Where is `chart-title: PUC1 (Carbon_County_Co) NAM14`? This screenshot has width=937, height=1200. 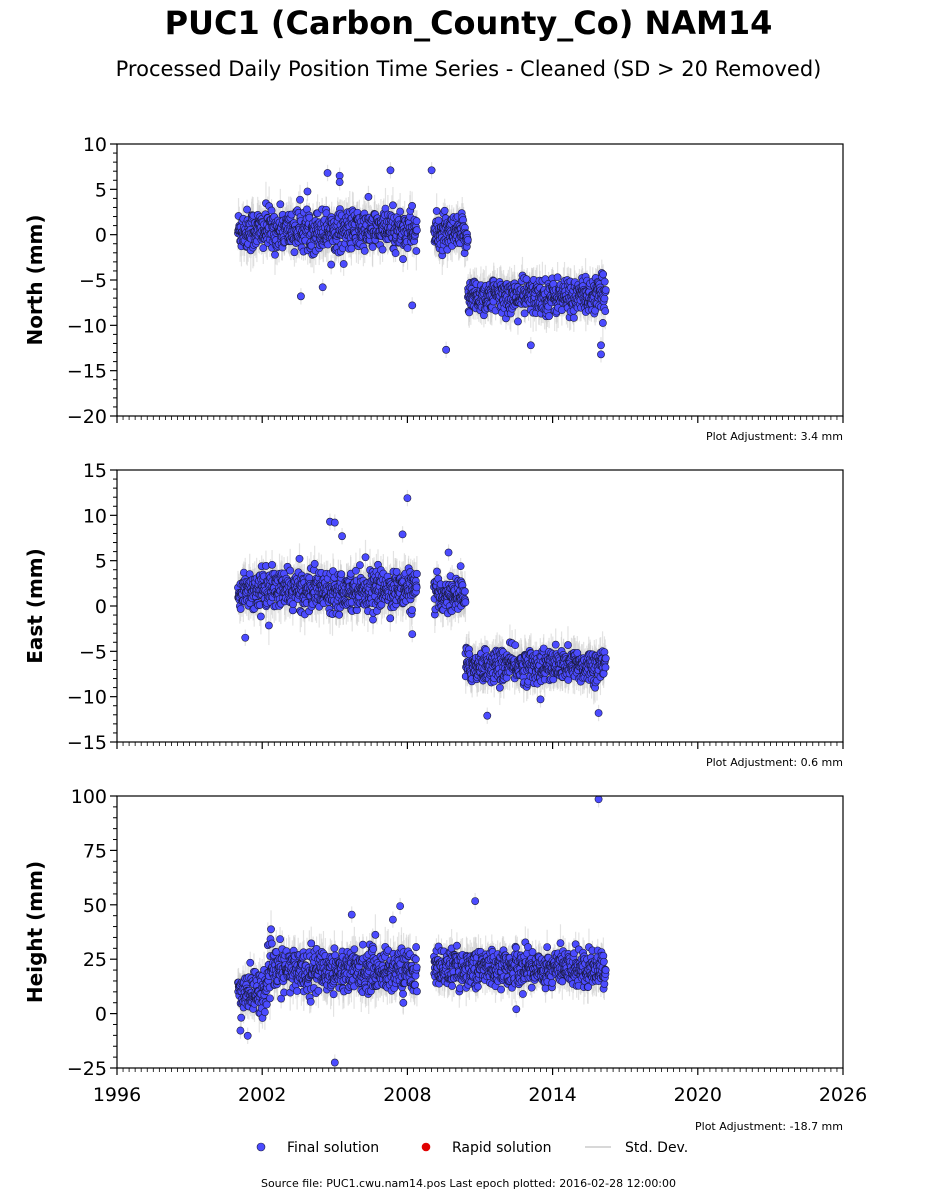
chart-title: PUC1 (Carbon_County_Co) NAM14 is located at coordinates (468, 23).